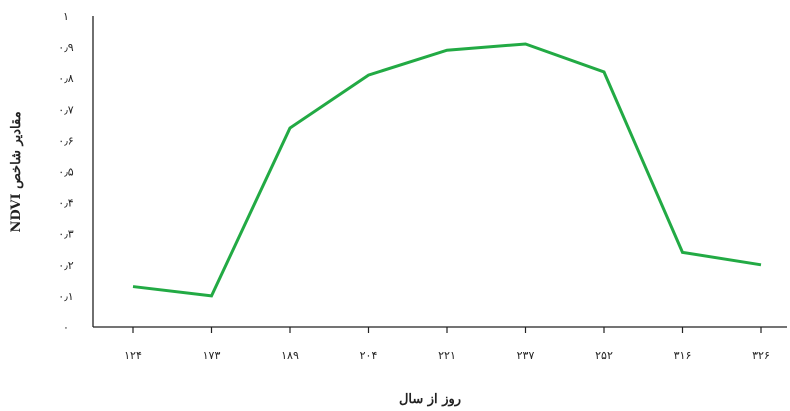  Describe the element at coordinates (447, 355) in the screenshot. I see `x-tick-label: ۲۲۱` at that location.